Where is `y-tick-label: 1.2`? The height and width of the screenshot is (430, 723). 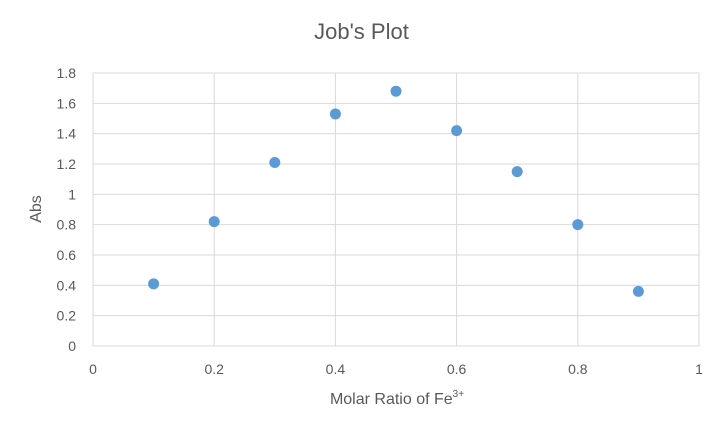
y-tick-label: 1.2 is located at coordinates (67, 164).